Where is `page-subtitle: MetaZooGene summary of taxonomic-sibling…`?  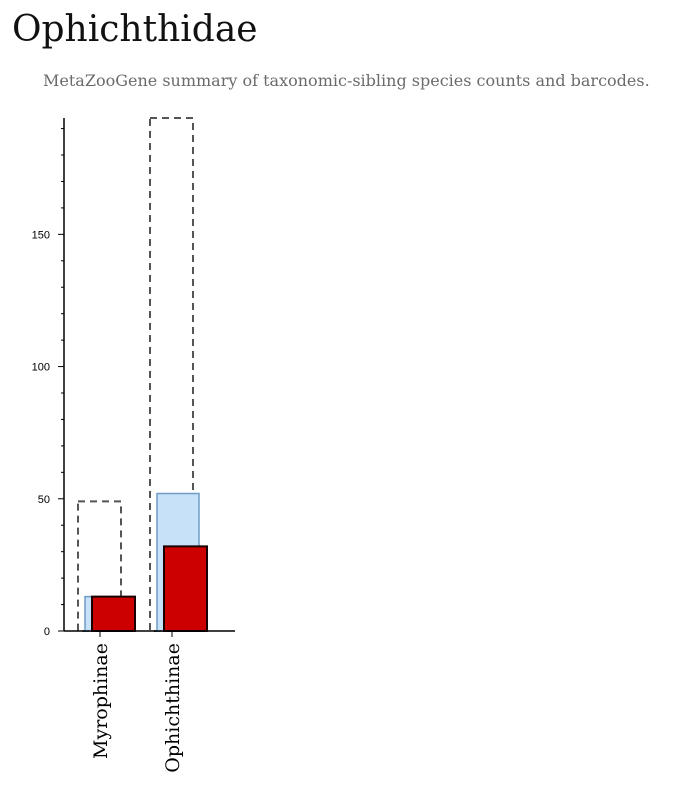 page-subtitle: MetaZooGene summary of taxonomic-sibling… is located at coordinates (346, 80).